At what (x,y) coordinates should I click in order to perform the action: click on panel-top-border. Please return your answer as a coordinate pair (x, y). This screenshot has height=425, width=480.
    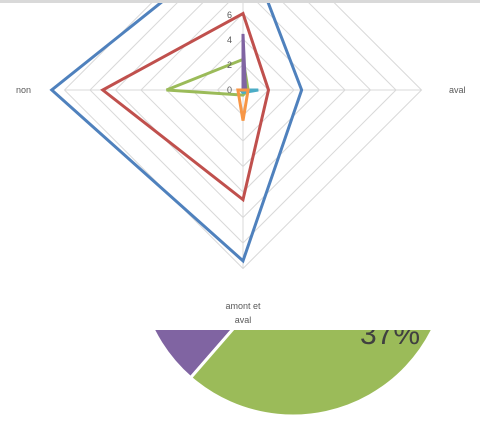
    Looking at the image, I should click on (240, 1).